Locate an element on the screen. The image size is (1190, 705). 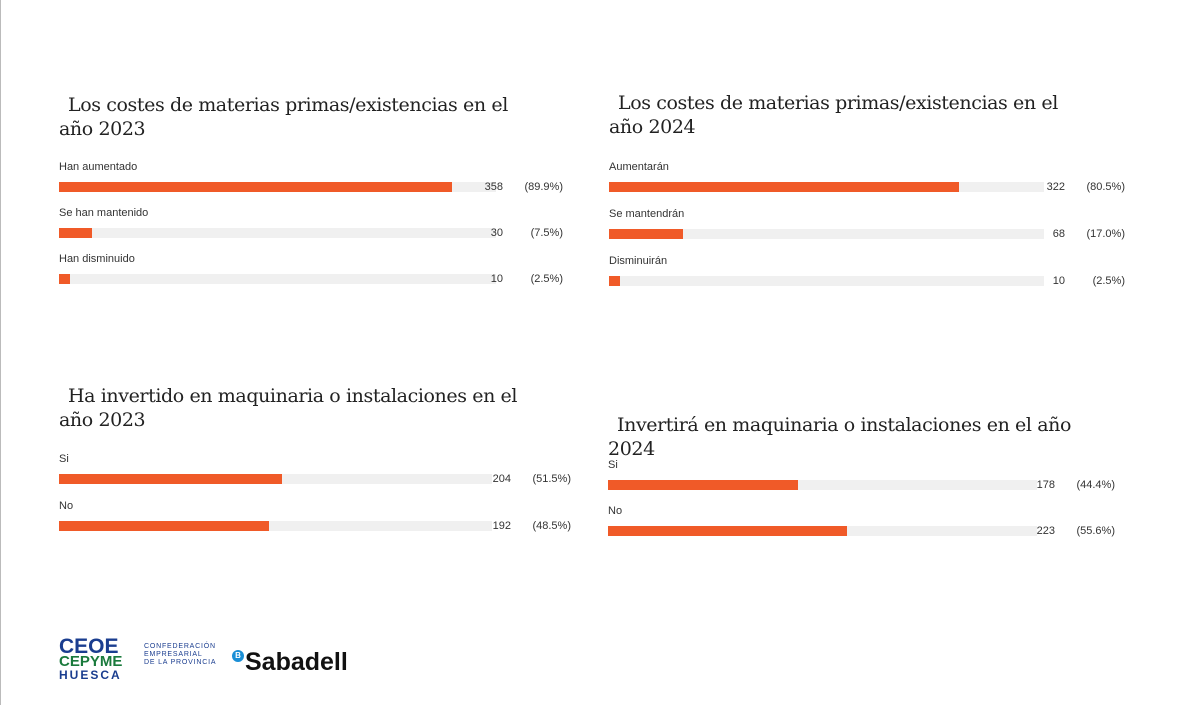
logo-text: CEOE is located at coordinates (89, 646).